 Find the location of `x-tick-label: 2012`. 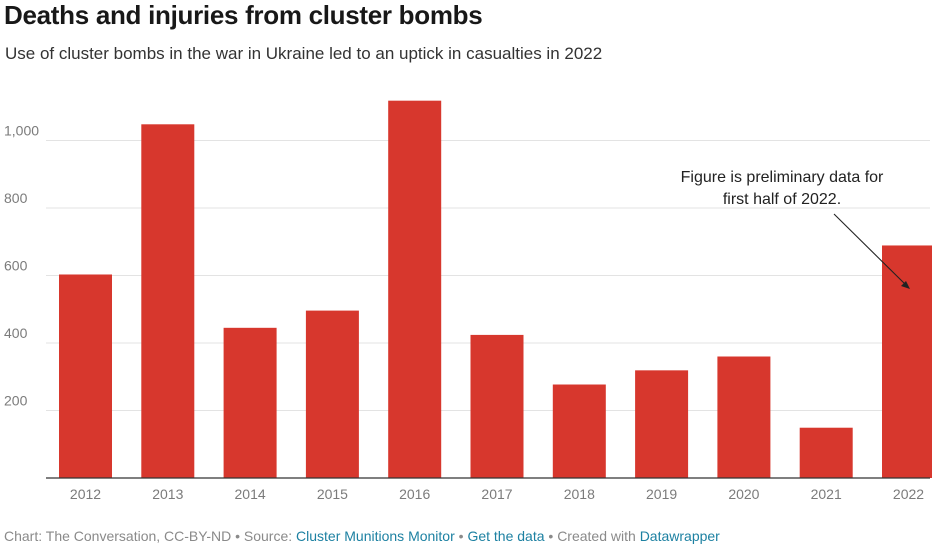

x-tick-label: 2012 is located at coordinates (85, 494).